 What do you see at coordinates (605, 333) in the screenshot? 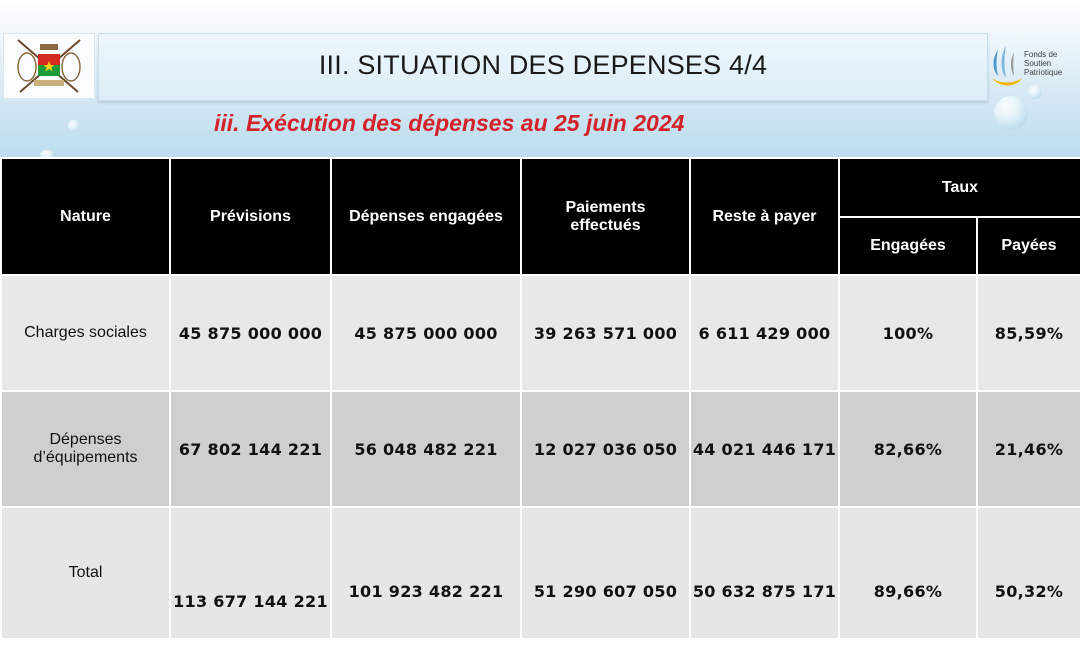
I see `cell-paiements: 39 263 571 000` at bounding box center [605, 333].